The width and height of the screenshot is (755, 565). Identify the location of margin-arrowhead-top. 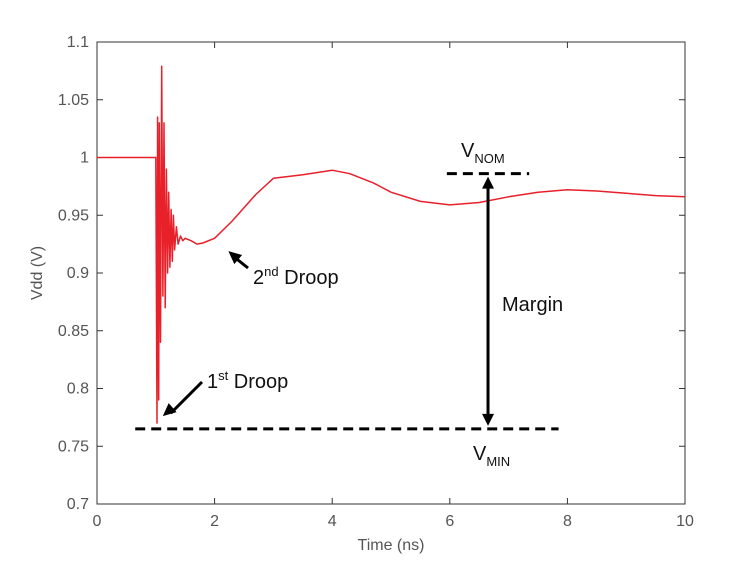
(488, 182).